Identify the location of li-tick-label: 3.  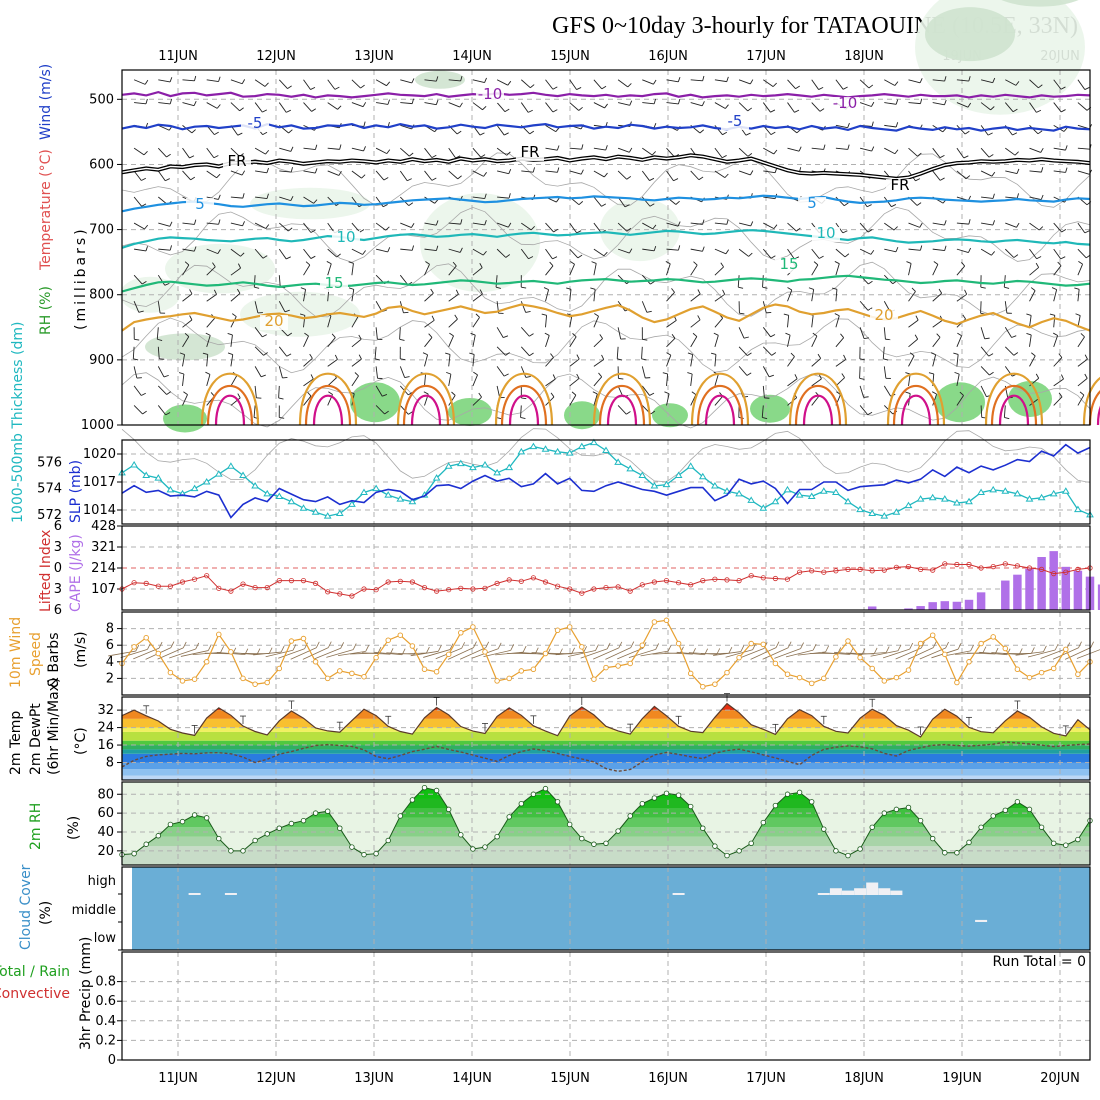
(58, 589).